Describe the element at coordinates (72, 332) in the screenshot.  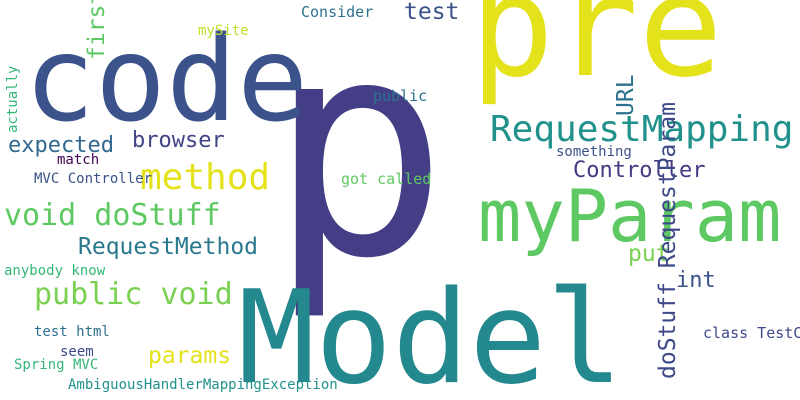
I see `word-class-testcontroller: test html` at that location.